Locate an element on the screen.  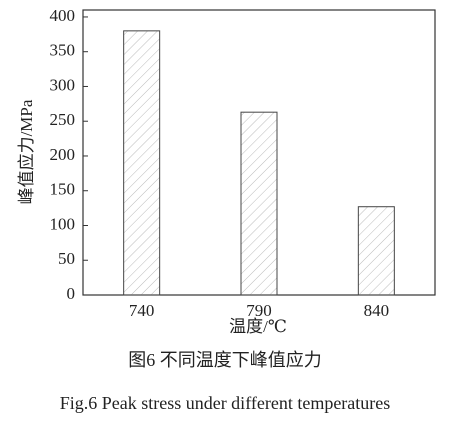
y-tick-label: 350 is located at coordinates (63, 50).